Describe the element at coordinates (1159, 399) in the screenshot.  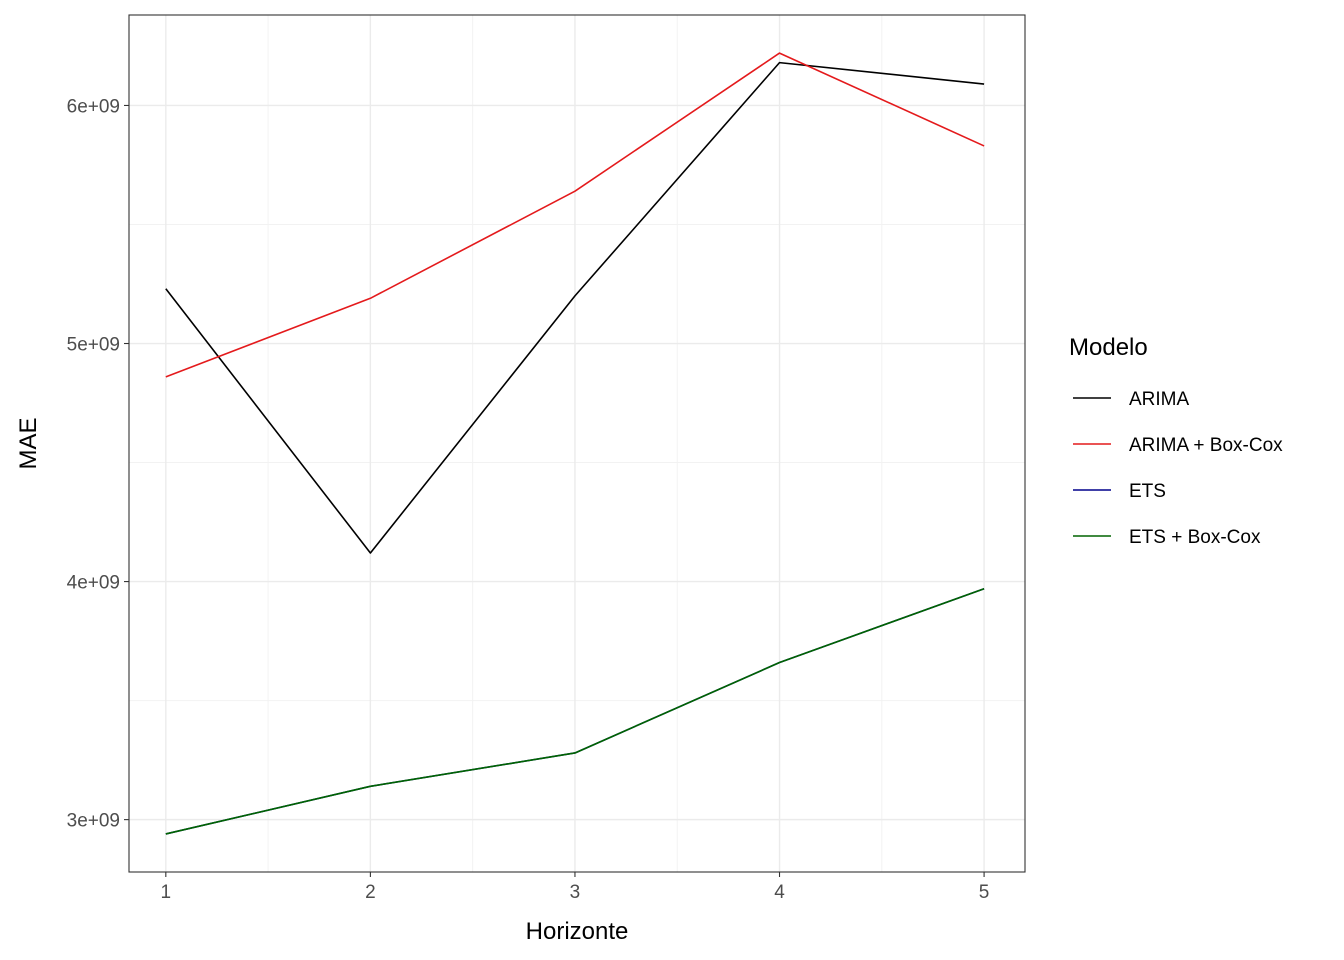
I see `legend-label-arima: ARIMA` at that location.